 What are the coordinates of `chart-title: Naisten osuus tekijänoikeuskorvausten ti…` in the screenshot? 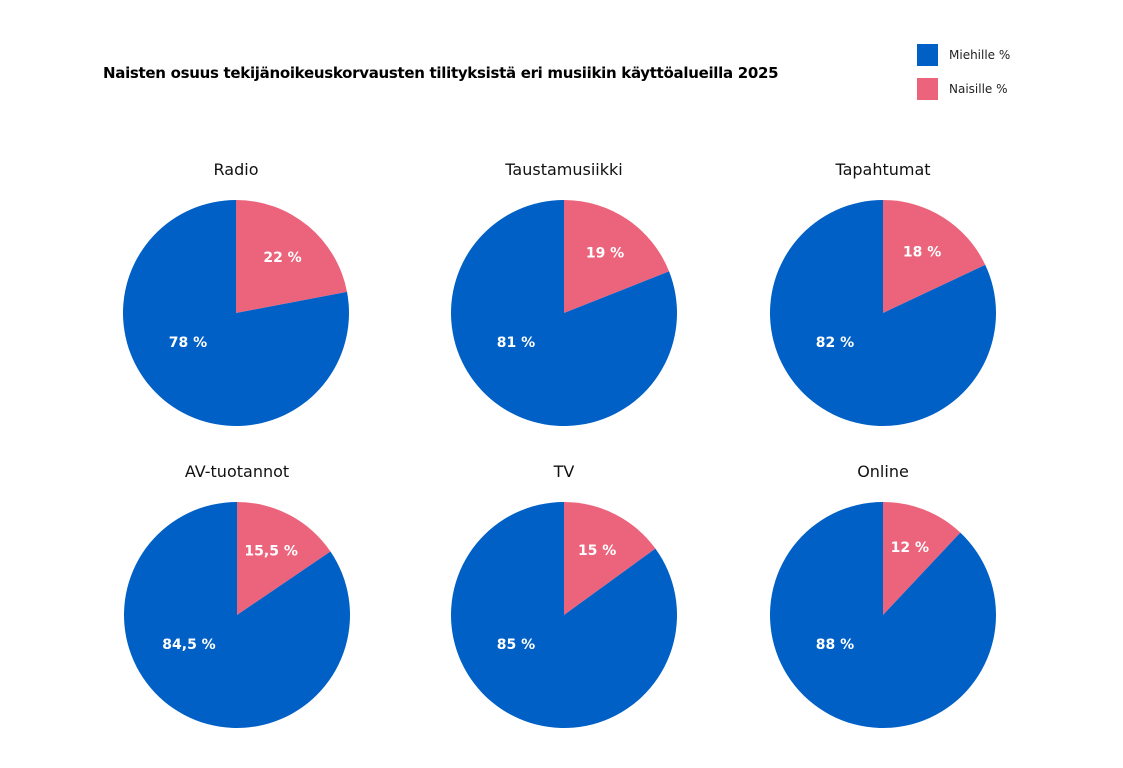 It's located at (441, 73).